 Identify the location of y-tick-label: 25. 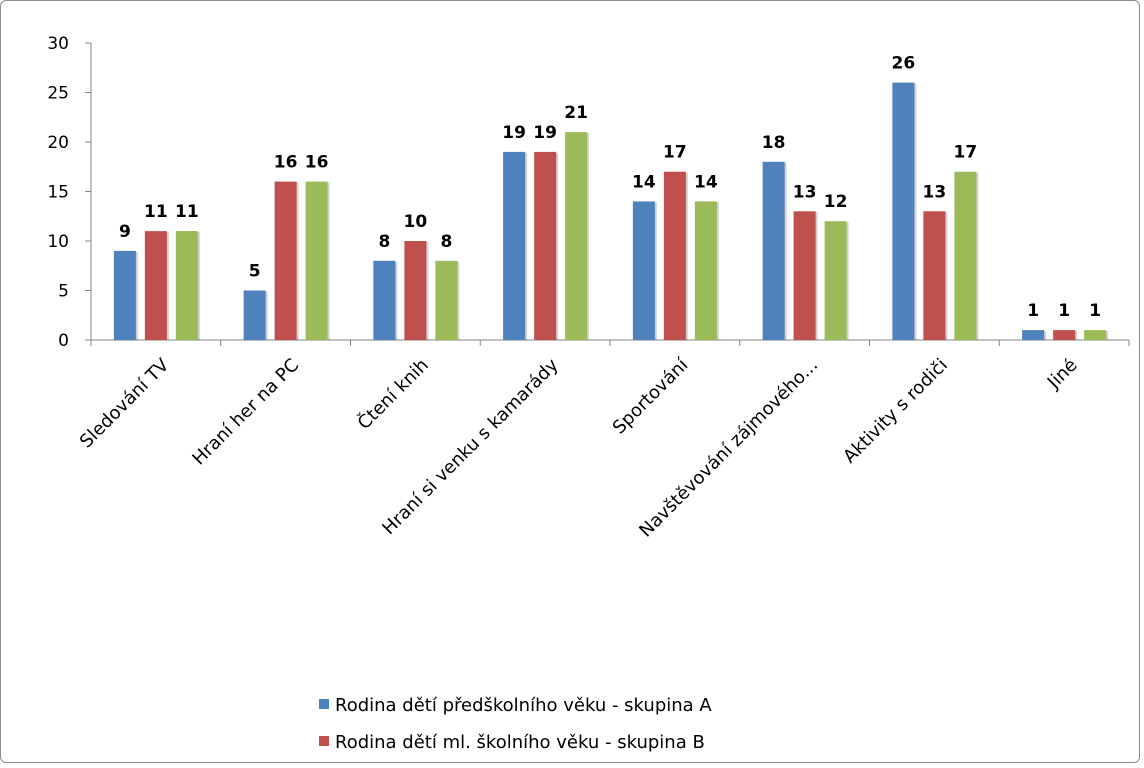
(58, 94).